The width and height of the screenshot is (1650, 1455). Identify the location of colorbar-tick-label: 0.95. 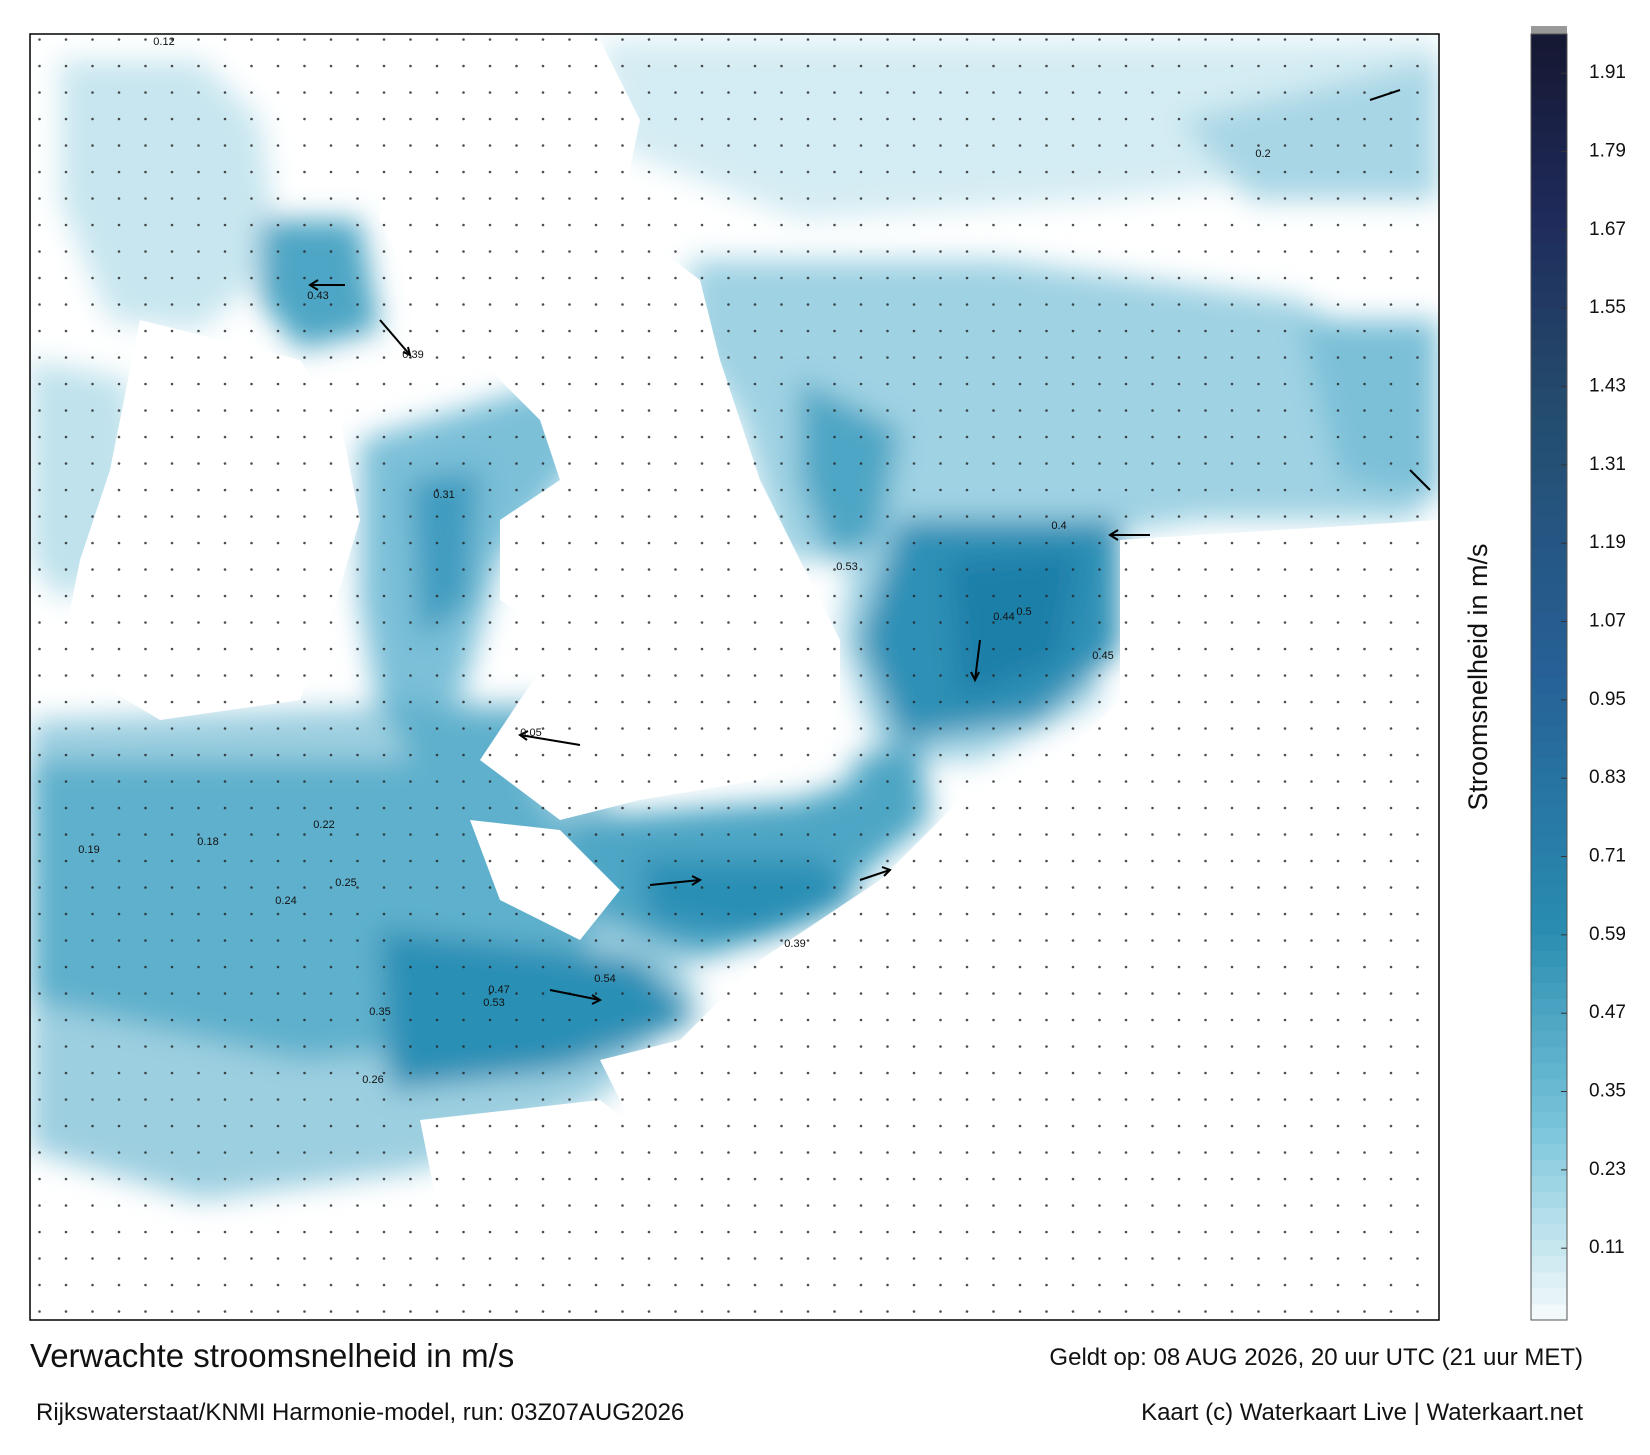
(1607, 699).